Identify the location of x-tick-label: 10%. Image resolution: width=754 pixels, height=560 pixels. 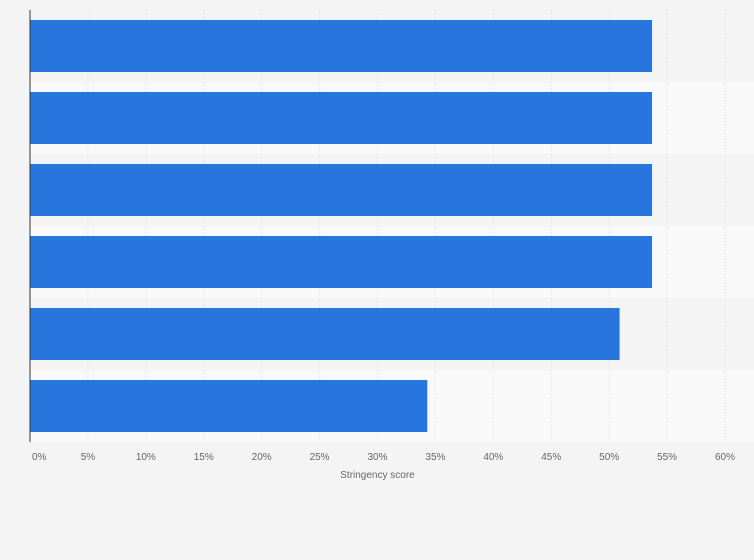
(146, 457).